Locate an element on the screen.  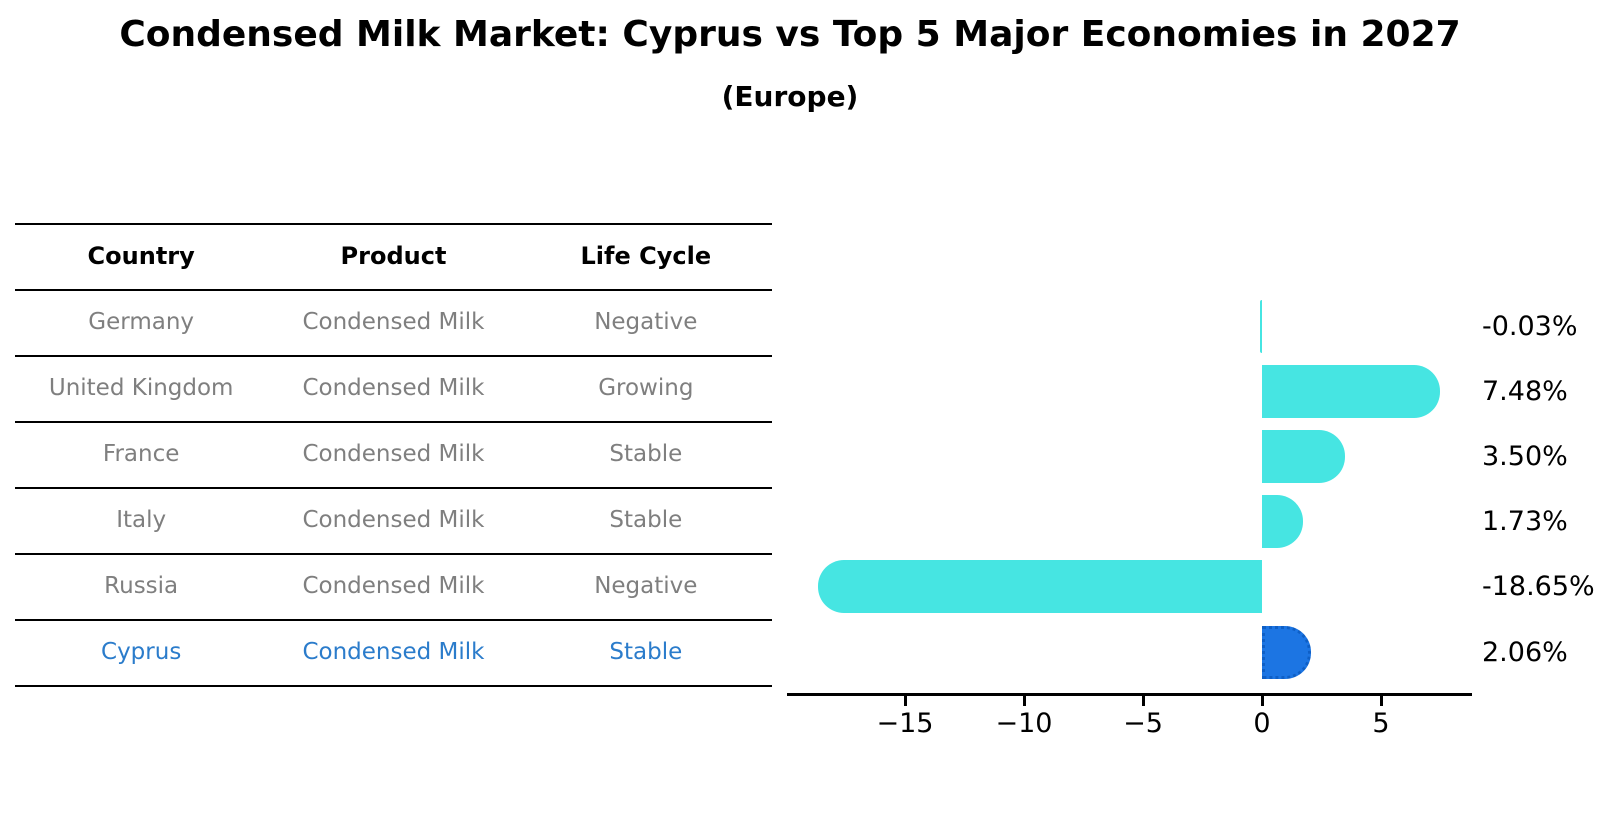
x-axis-tick-label: 5 is located at coordinates (1381, 723).